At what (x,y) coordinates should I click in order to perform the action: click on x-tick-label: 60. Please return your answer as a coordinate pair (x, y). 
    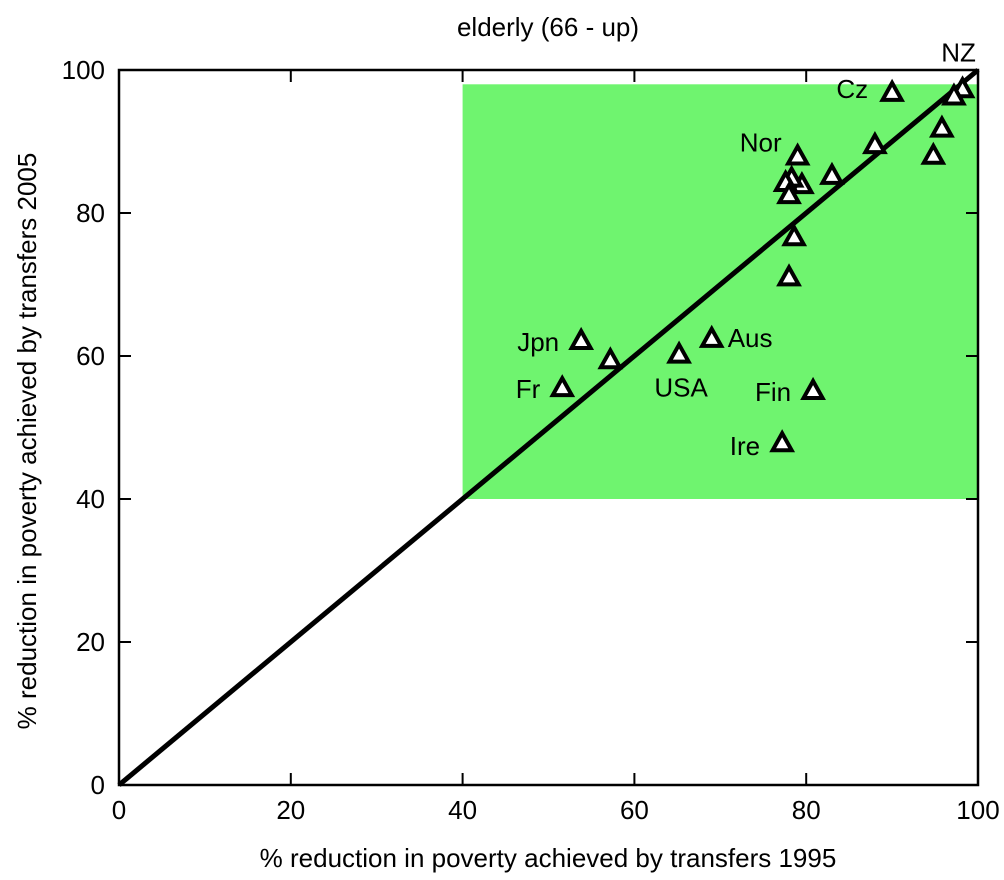
    Looking at the image, I should click on (634, 810).